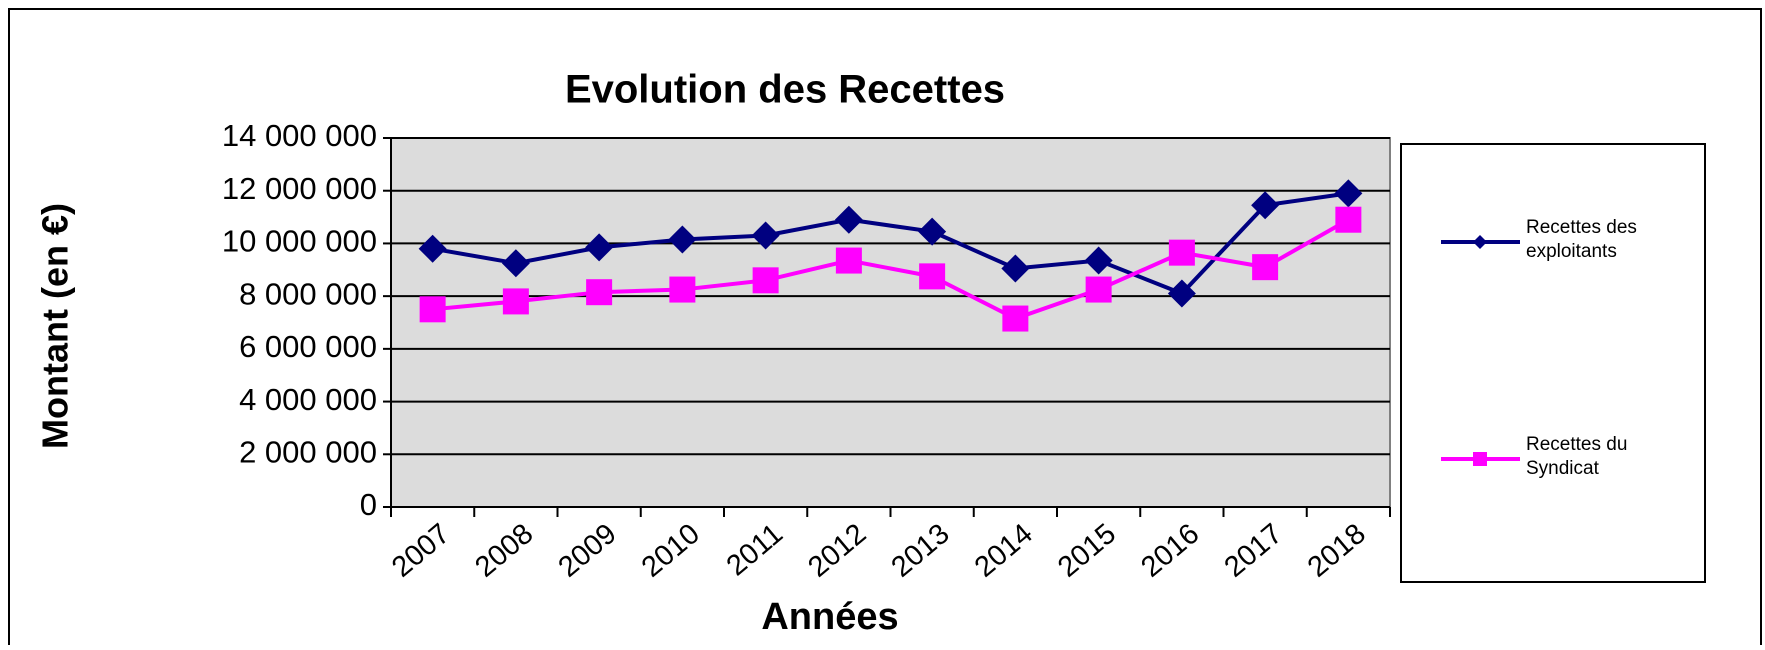 This screenshot has height=650, width=1765. I want to click on y-tick-label: 14 000 000, so click(299, 135).